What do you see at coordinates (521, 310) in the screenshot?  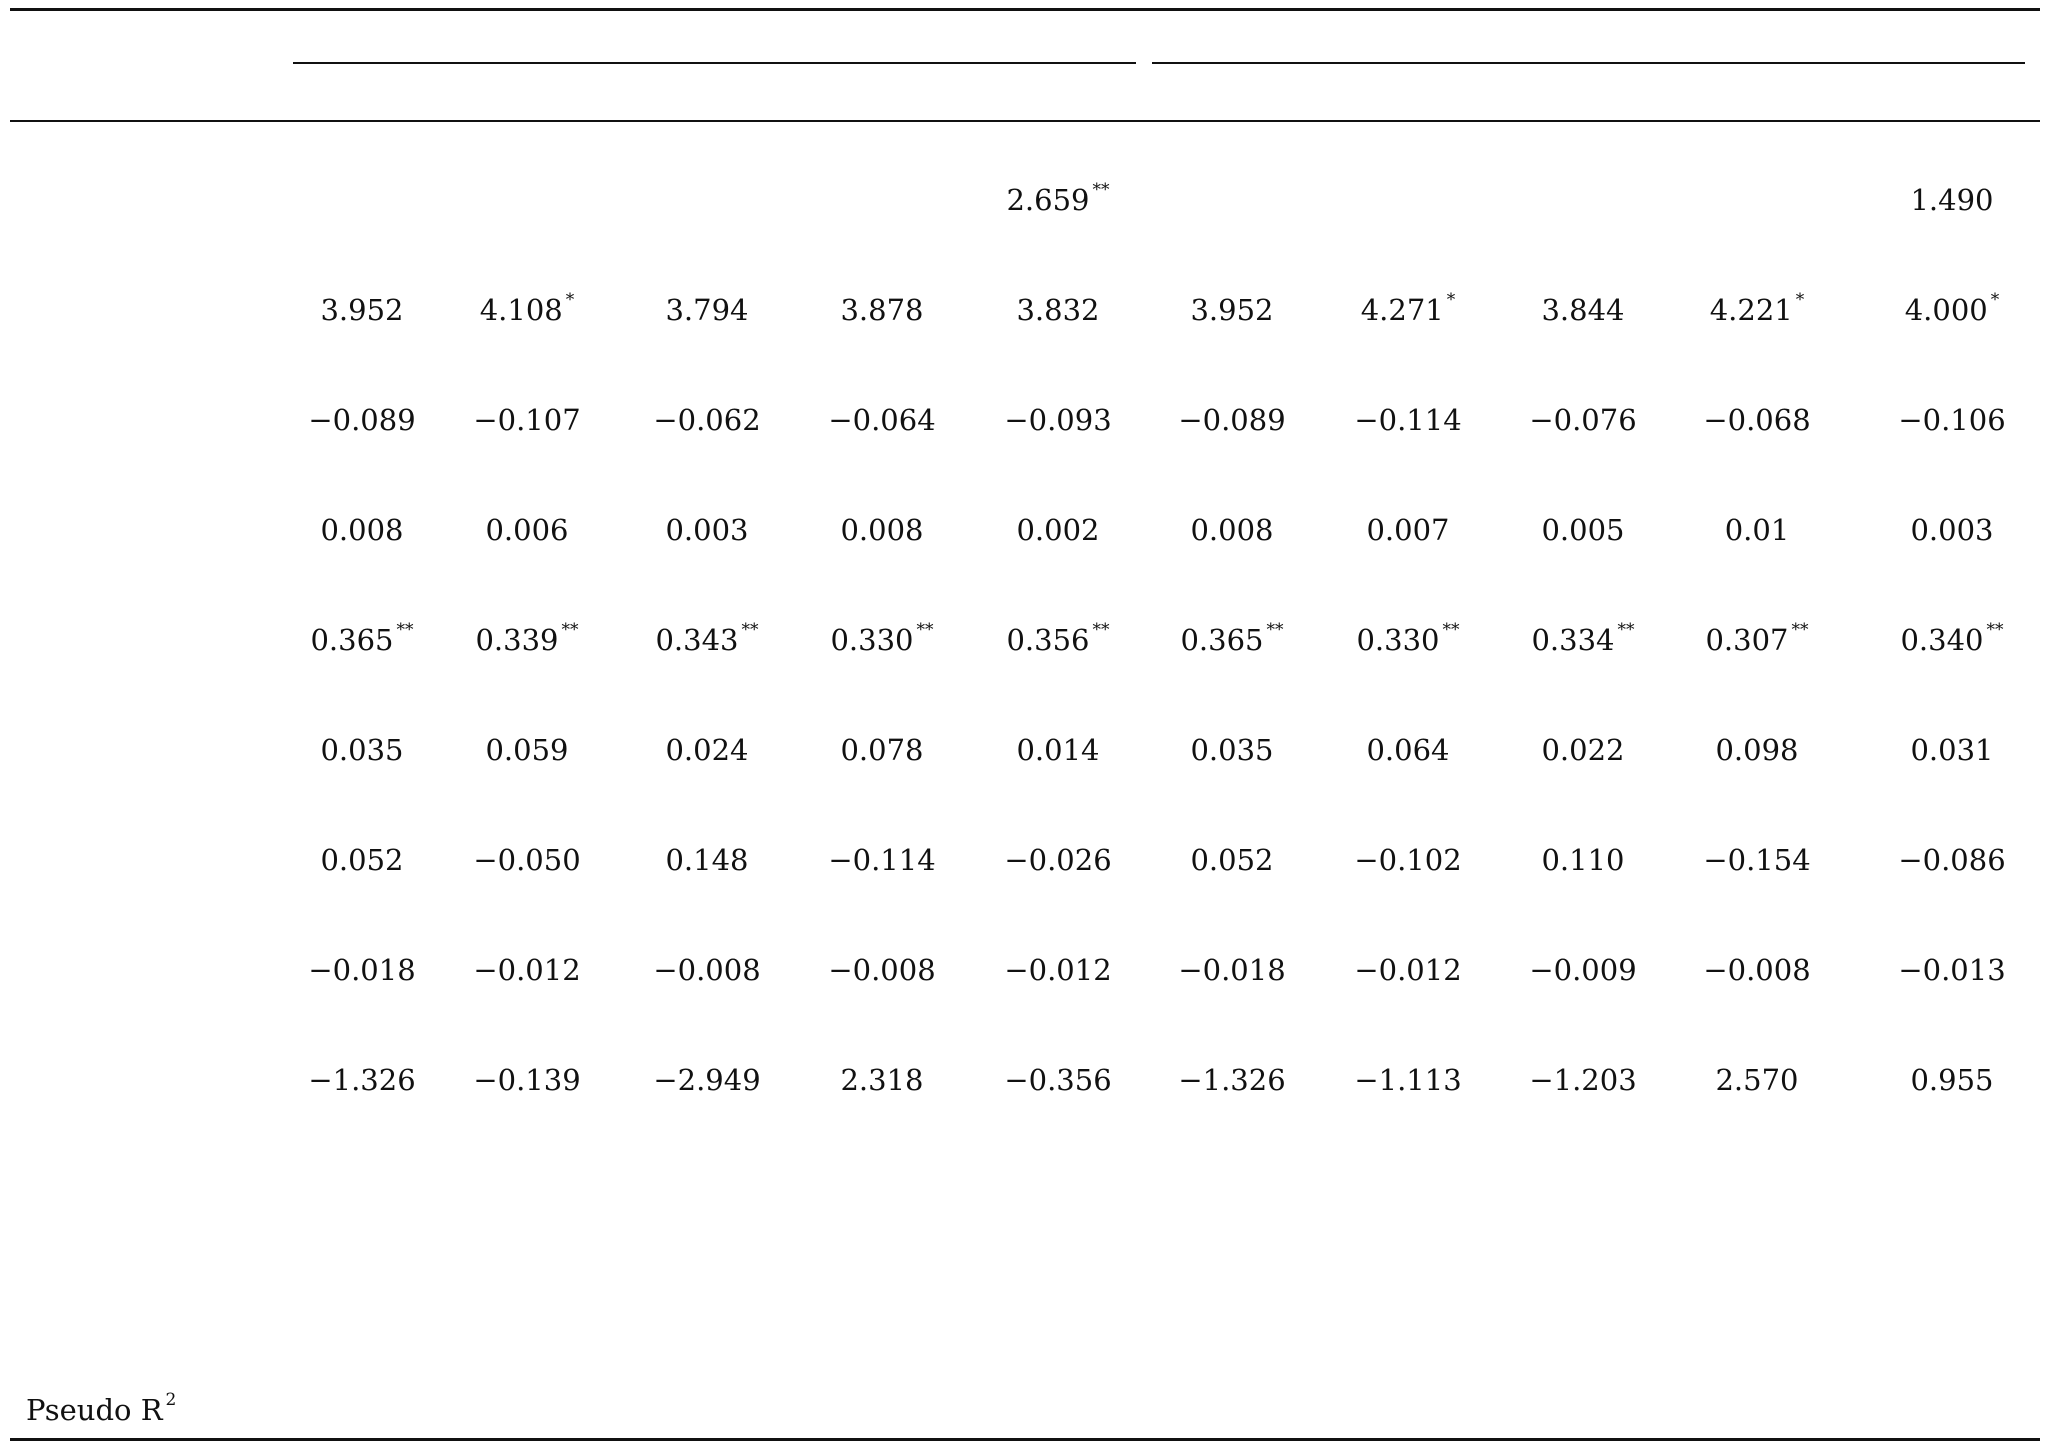 I see `coef-value: 4.108` at bounding box center [521, 310].